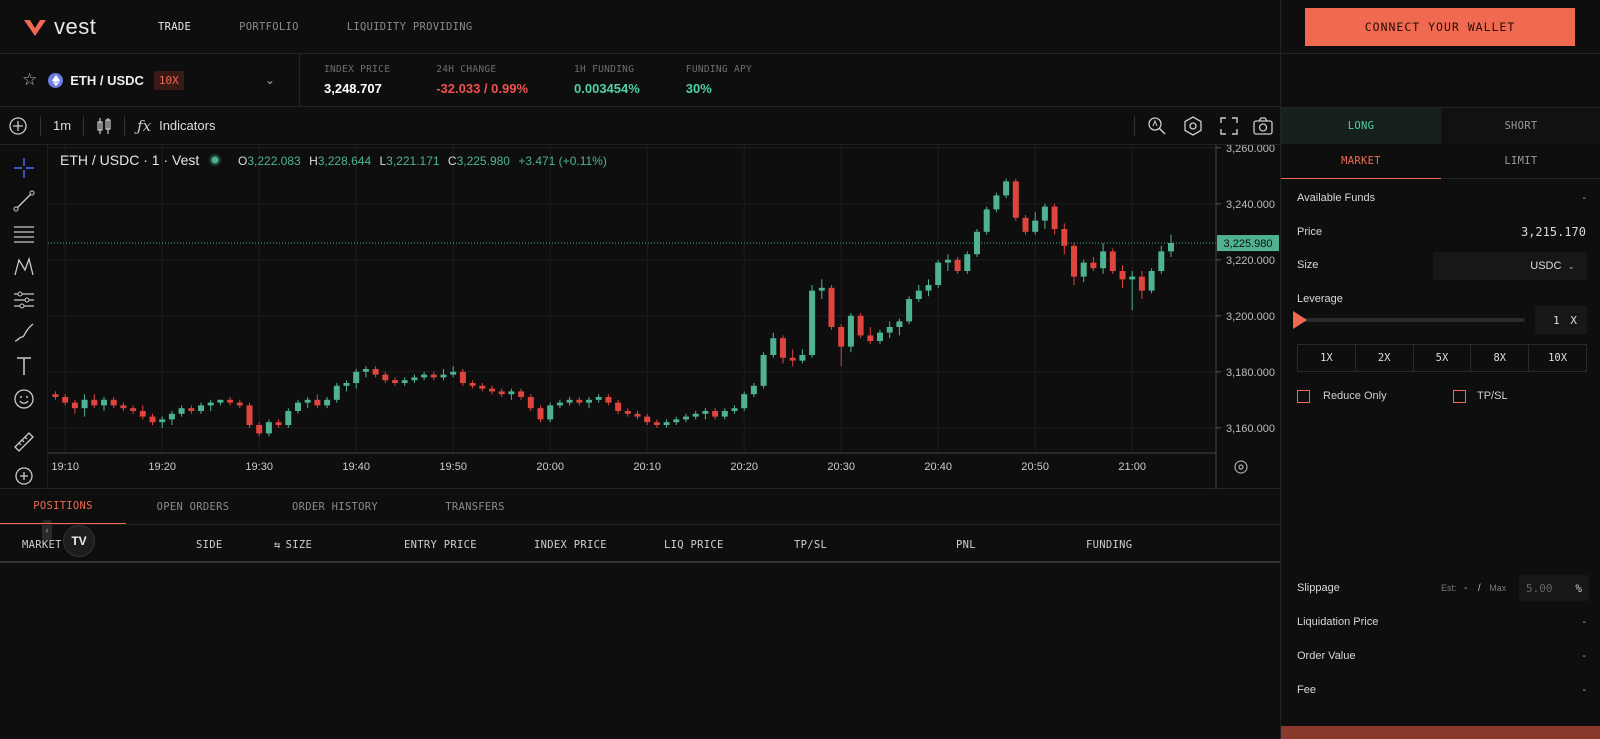 This screenshot has height=739, width=1600. Describe the element at coordinates (1300, 320) in the screenshot. I see `leverage-slider-handle` at that location.